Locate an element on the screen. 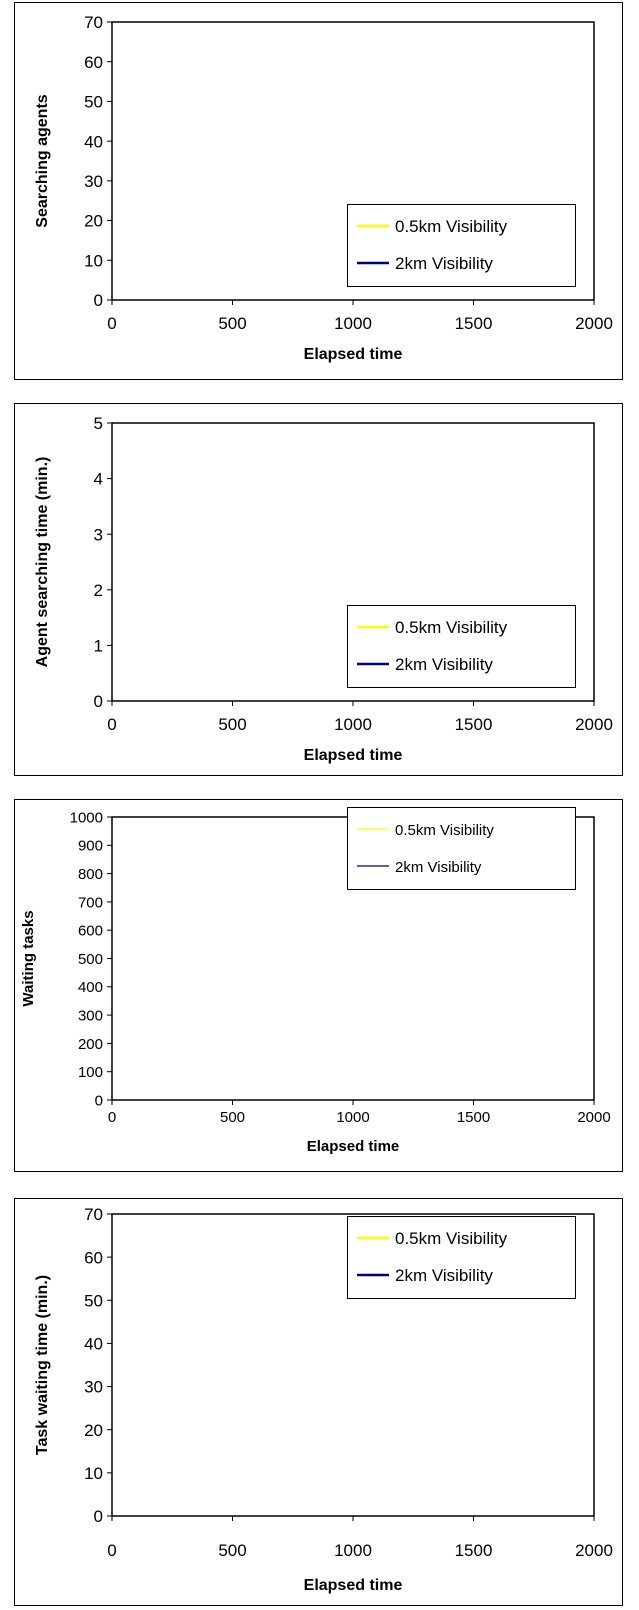 The image size is (639, 1610). legend-label-1-1: 0.5km Visibility is located at coordinates (451, 226).